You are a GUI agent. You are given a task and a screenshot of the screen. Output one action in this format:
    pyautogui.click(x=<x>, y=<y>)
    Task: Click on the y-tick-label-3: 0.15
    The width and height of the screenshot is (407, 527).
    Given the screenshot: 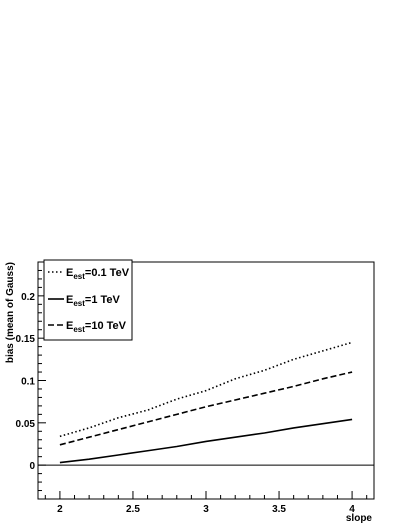 What is the action you would take?
    pyautogui.click(x=26, y=339)
    